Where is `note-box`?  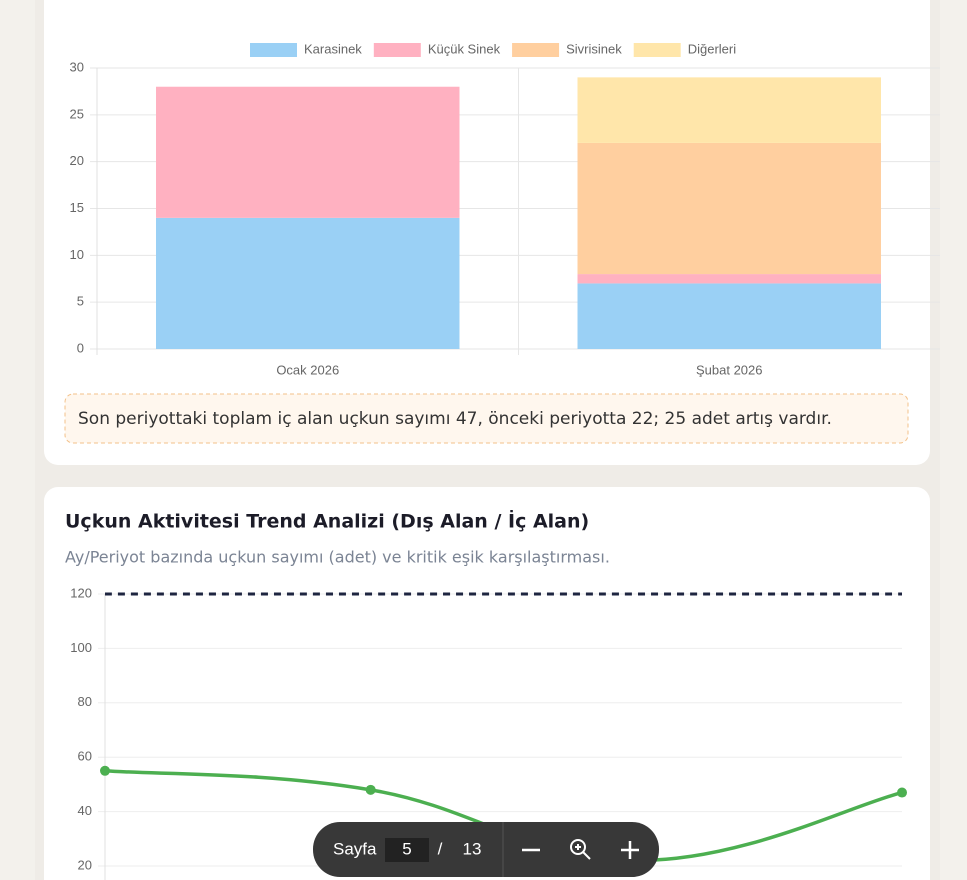 note-box is located at coordinates (486, 418).